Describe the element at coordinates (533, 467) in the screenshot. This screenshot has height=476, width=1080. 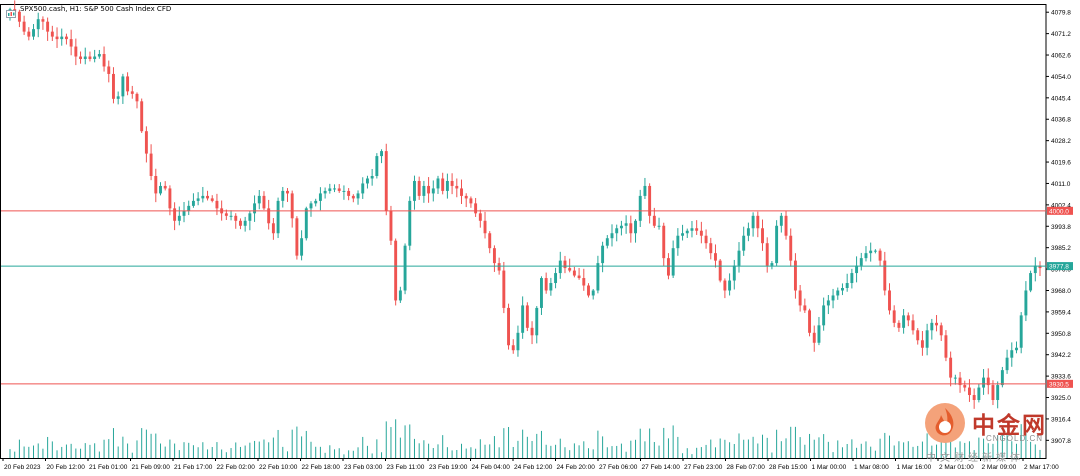
I see `x-tick-label: 24 Feb 12:00` at that location.